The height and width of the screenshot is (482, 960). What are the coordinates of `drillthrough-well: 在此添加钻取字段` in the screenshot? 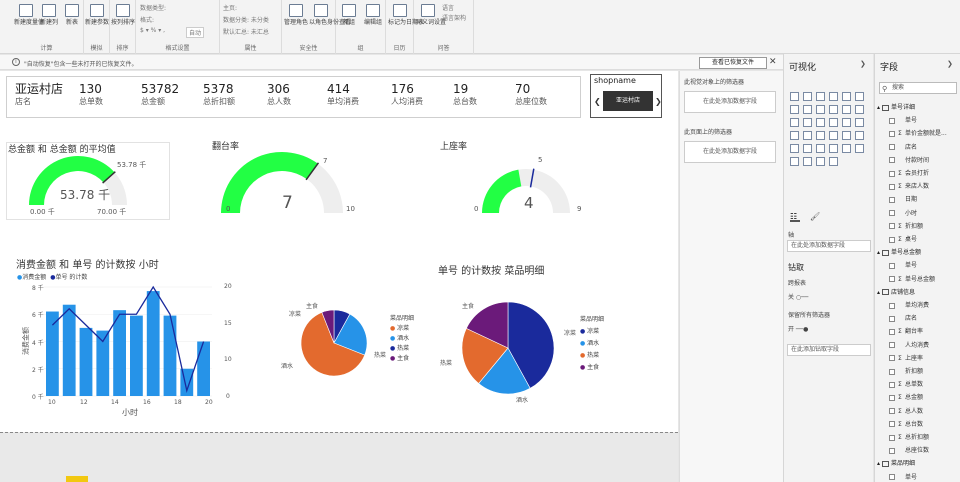 It's located at (829, 350).